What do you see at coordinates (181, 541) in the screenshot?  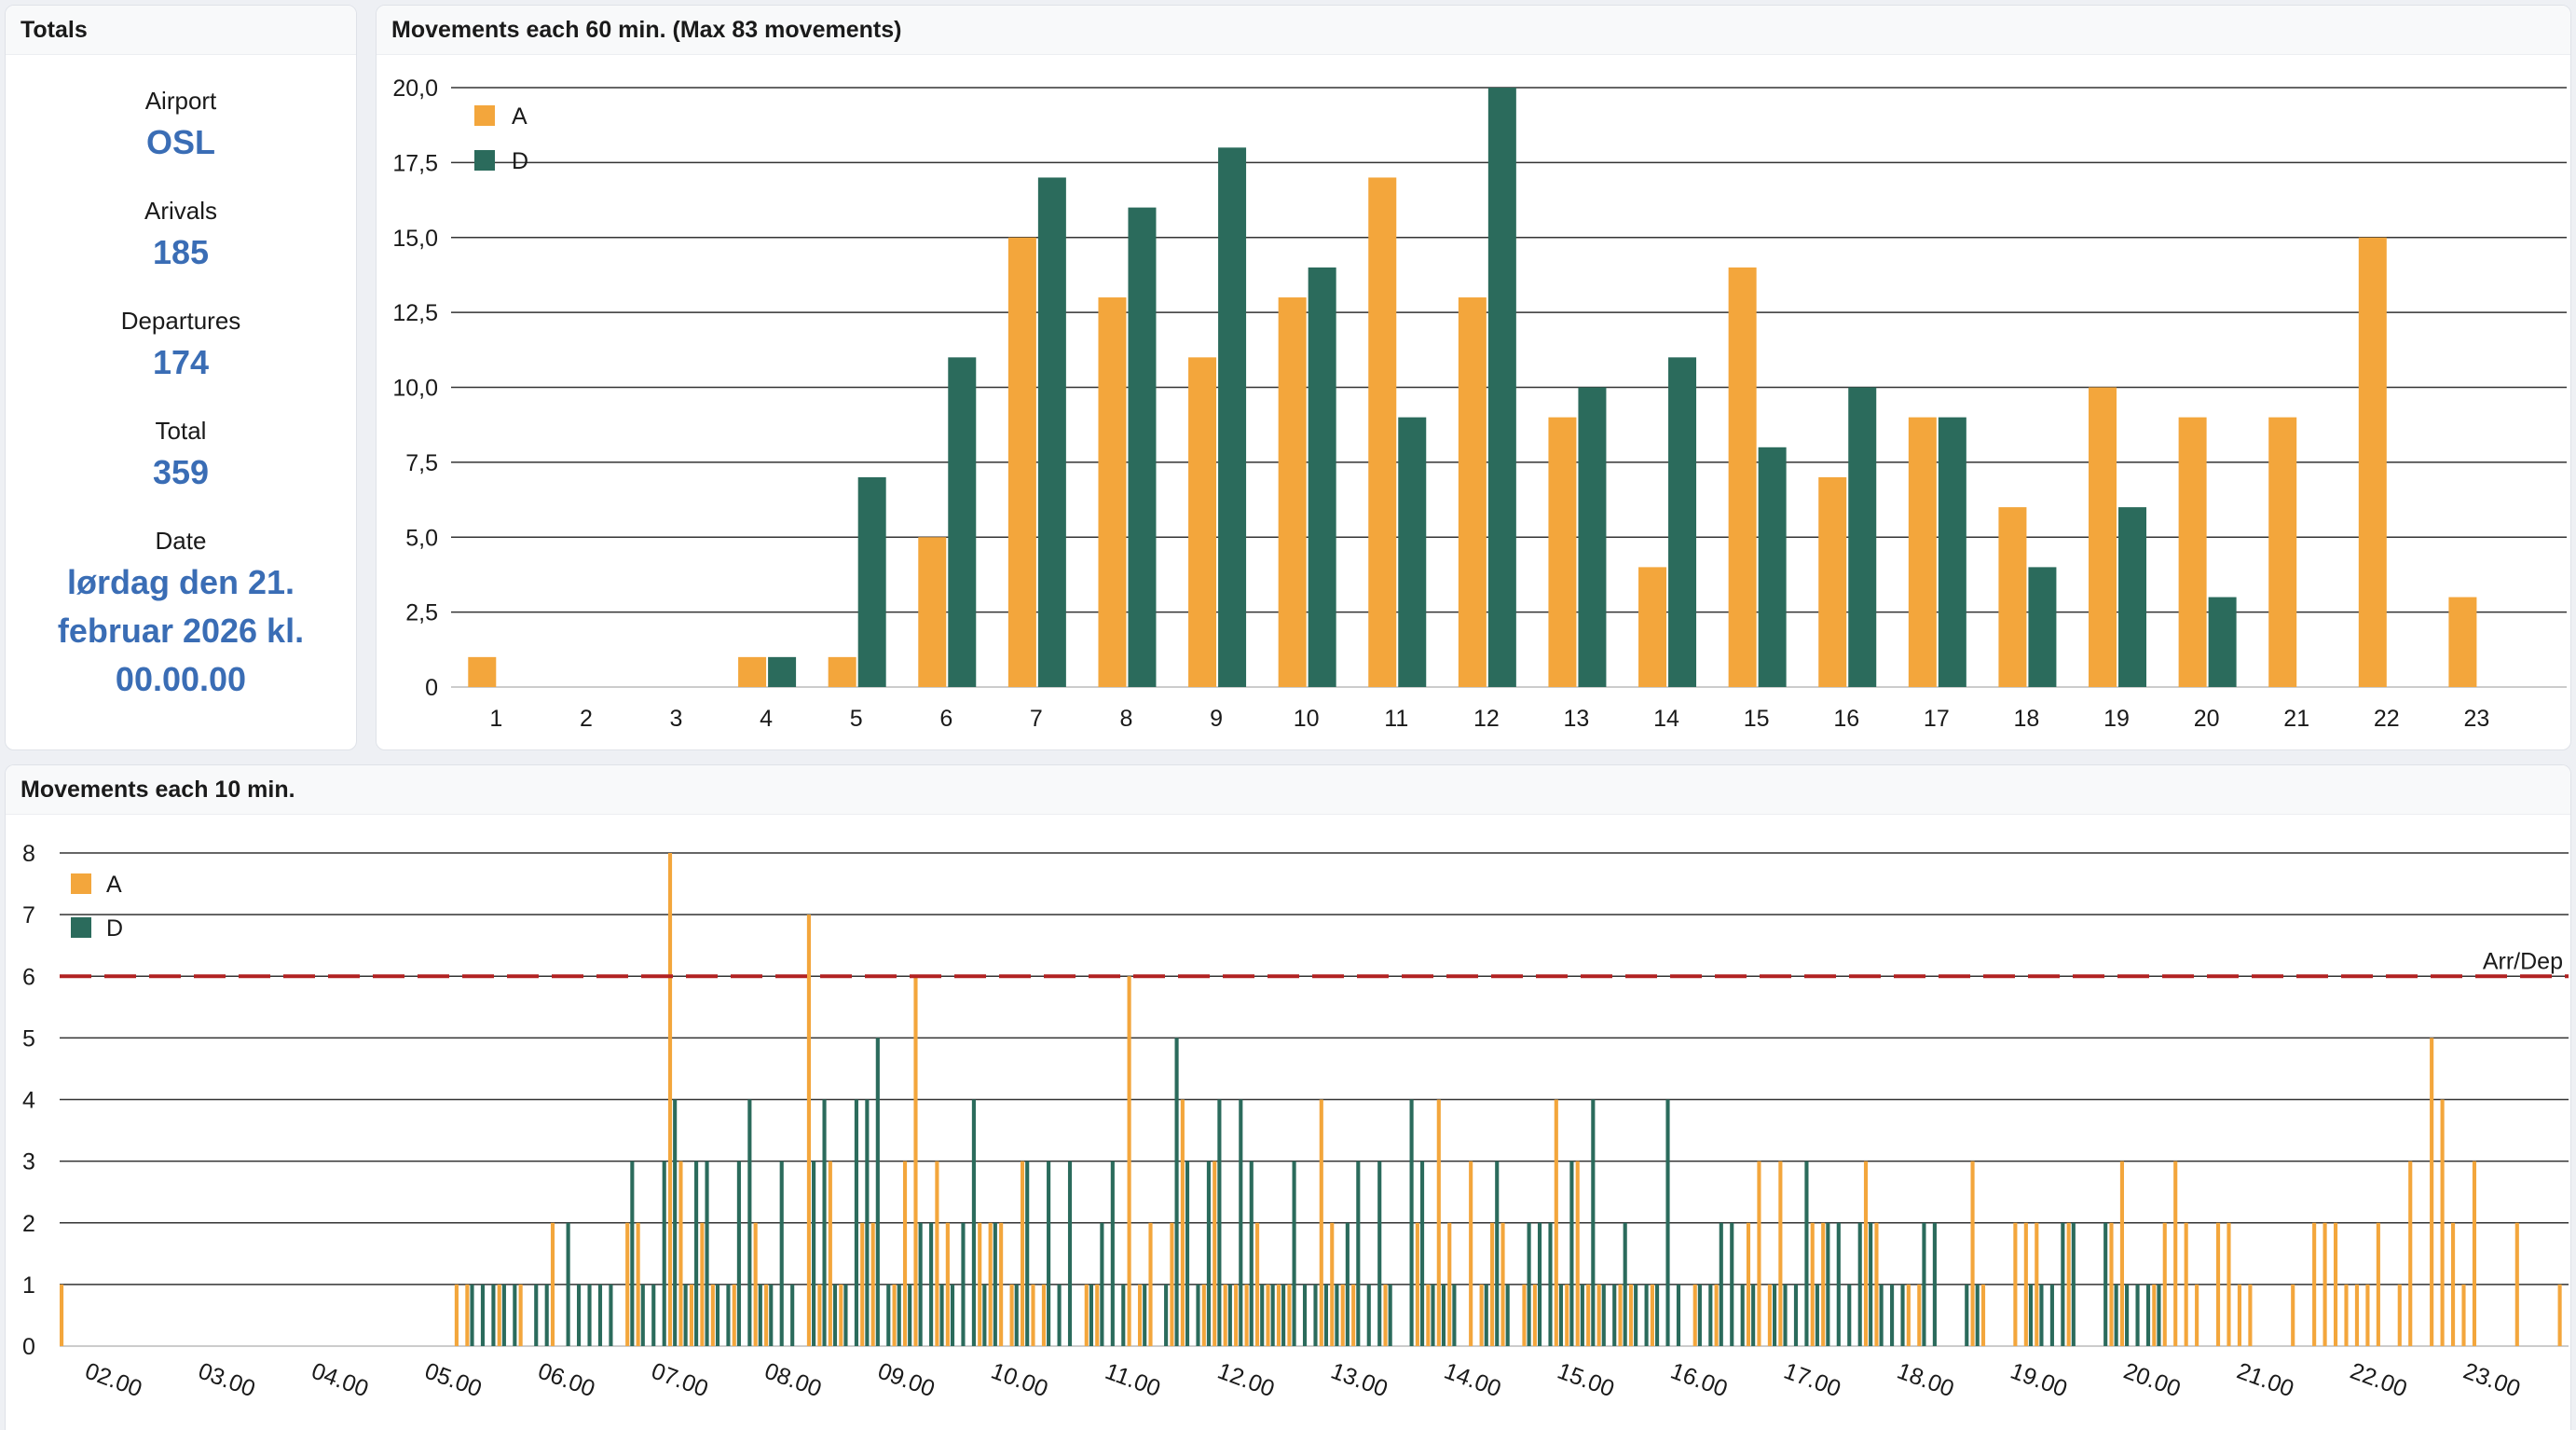 I see `date-label: Date` at bounding box center [181, 541].